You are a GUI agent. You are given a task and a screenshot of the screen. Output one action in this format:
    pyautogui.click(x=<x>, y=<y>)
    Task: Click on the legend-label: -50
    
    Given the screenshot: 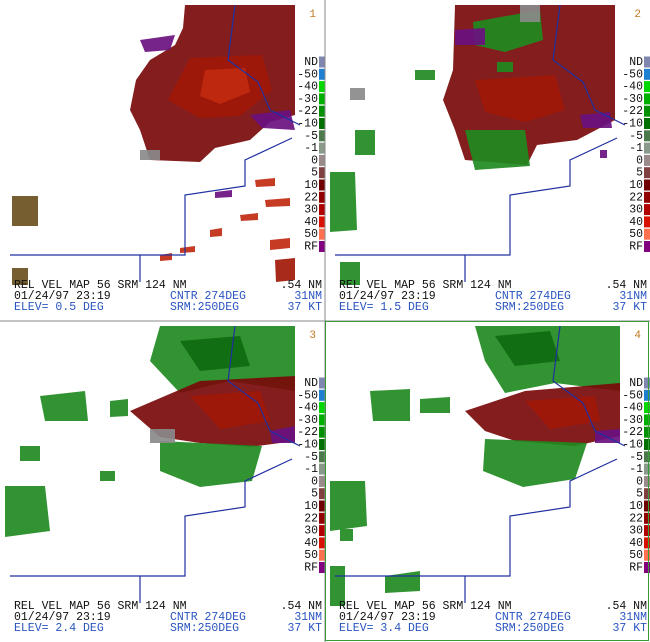 What is the action you would take?
    pyautogui.click(x=632, y=395)
    